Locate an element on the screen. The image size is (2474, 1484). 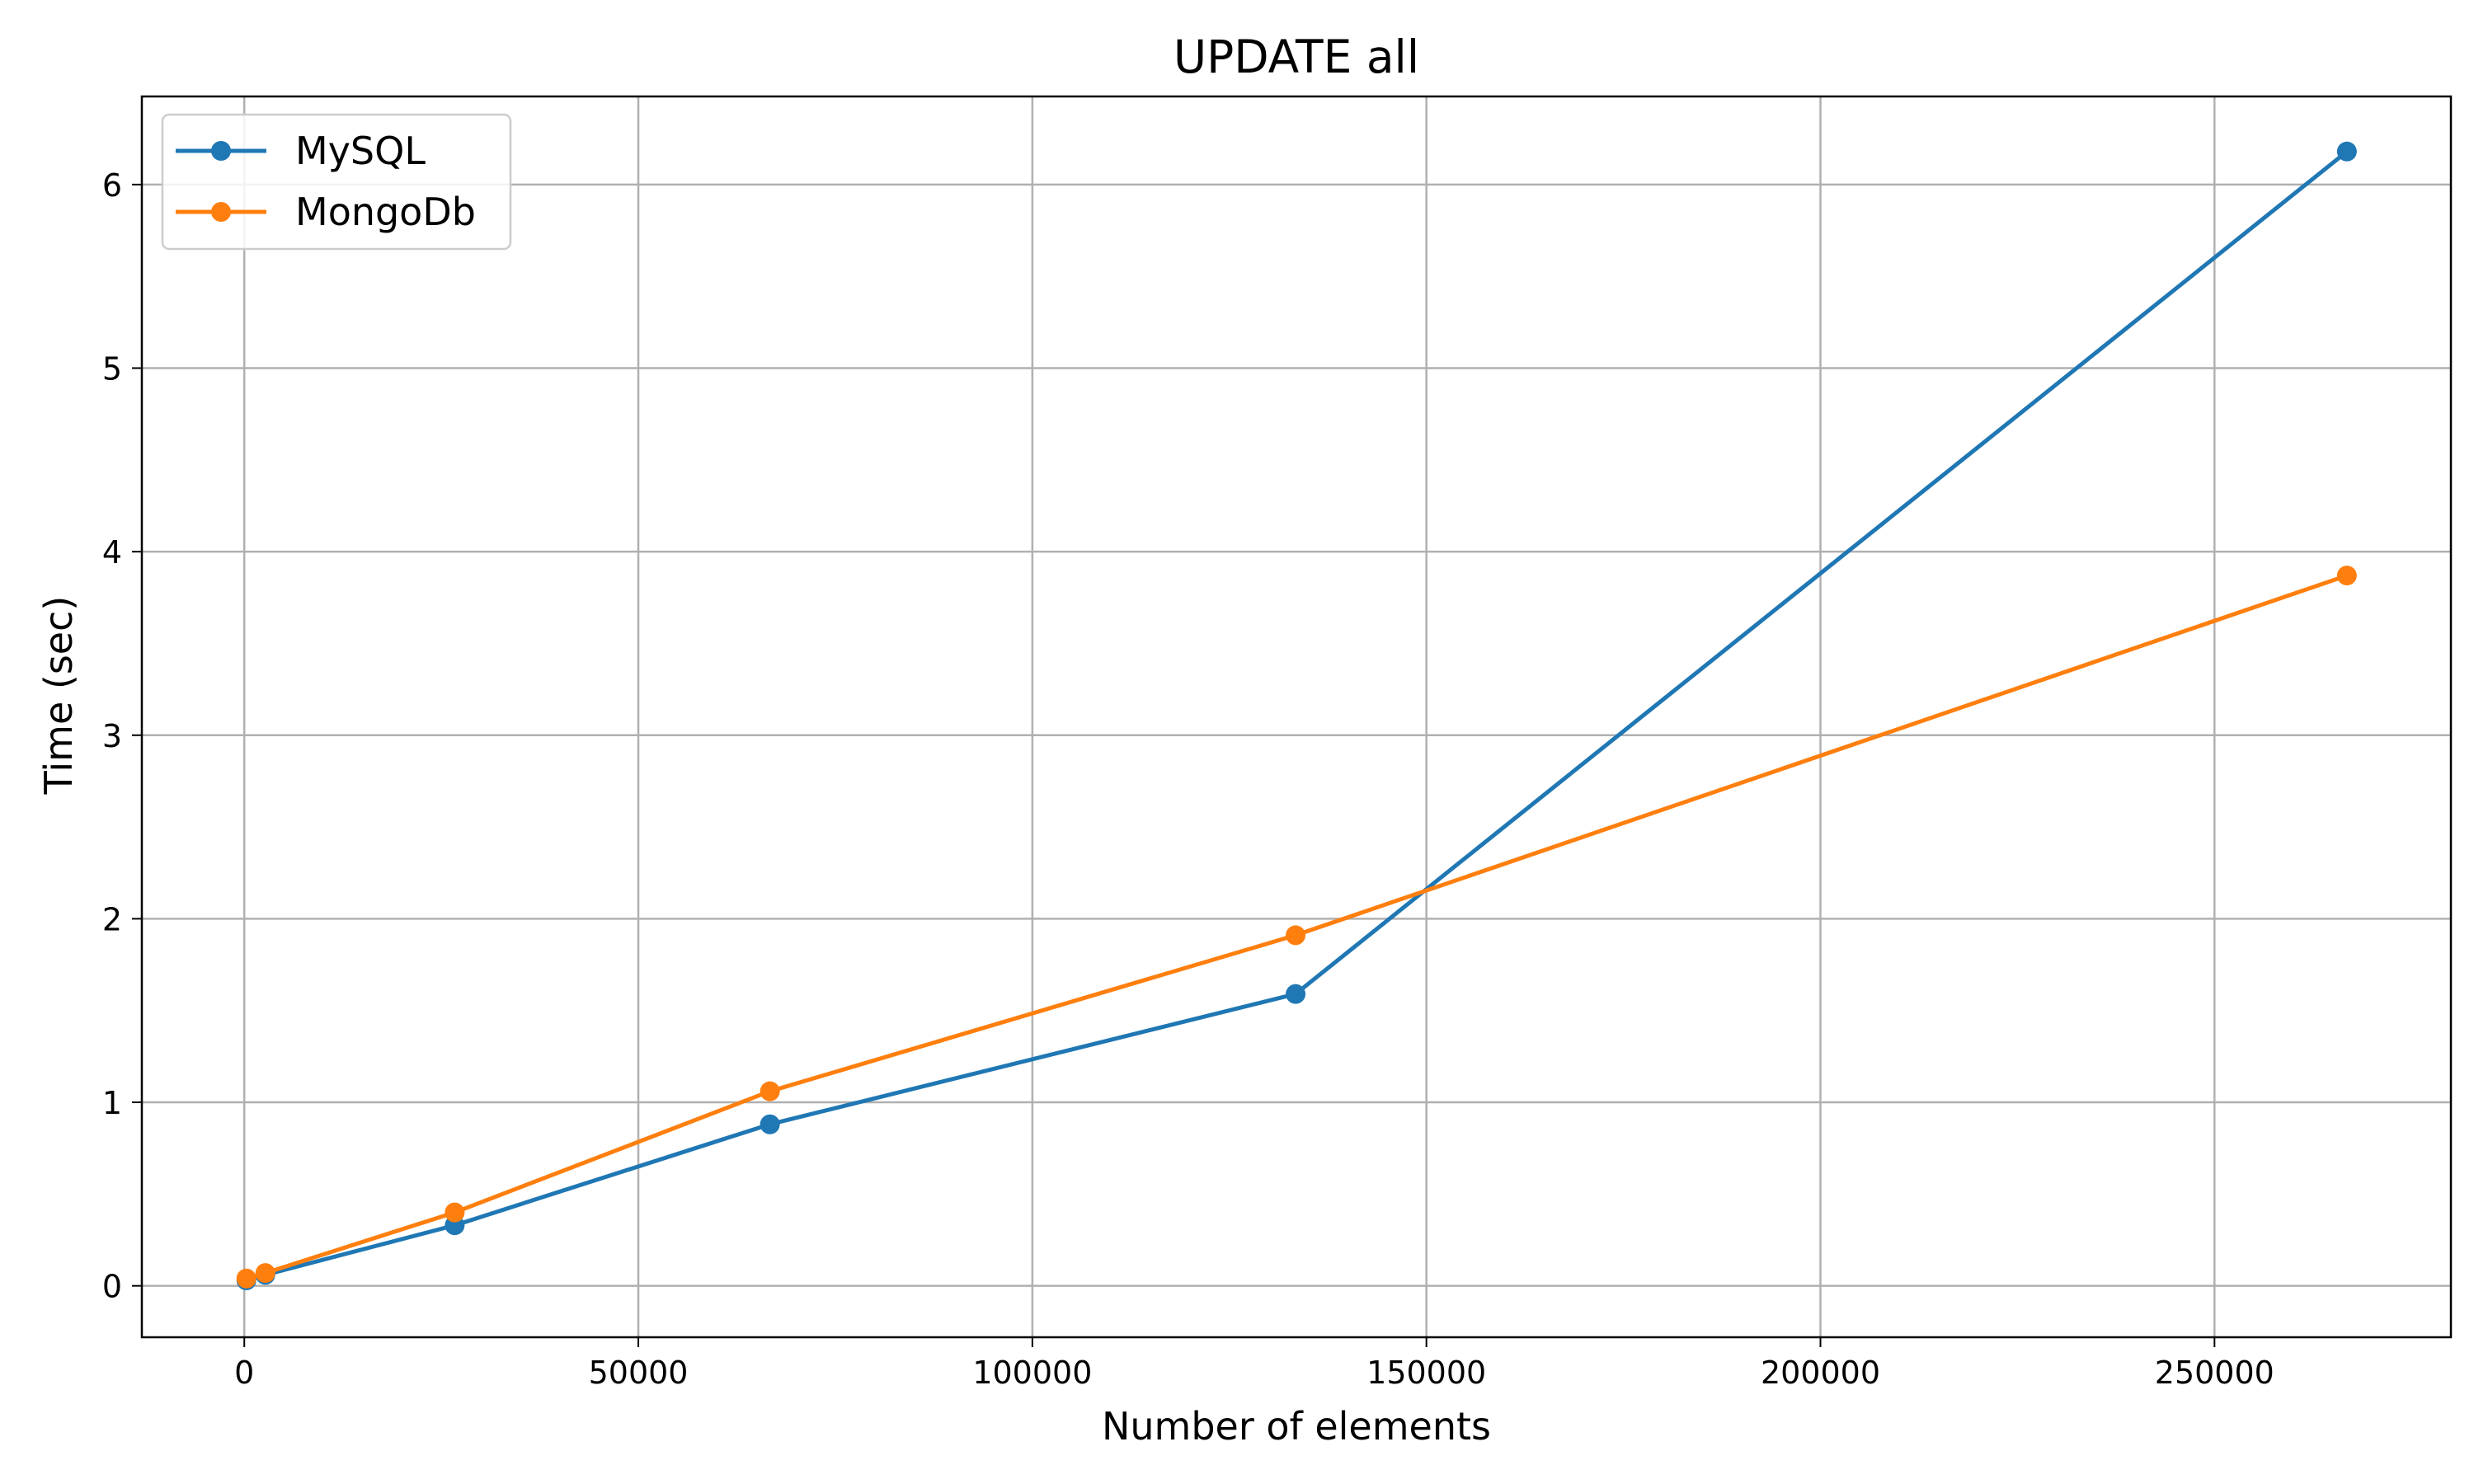
y-tick-label: 6 is located at coordinates (112, 185).